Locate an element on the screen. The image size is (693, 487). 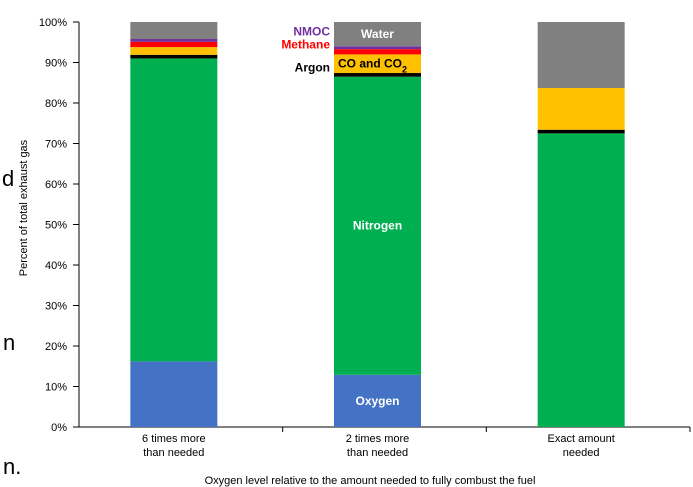
segment-annotation: Nitrogen is located at coordinates (377, 226).